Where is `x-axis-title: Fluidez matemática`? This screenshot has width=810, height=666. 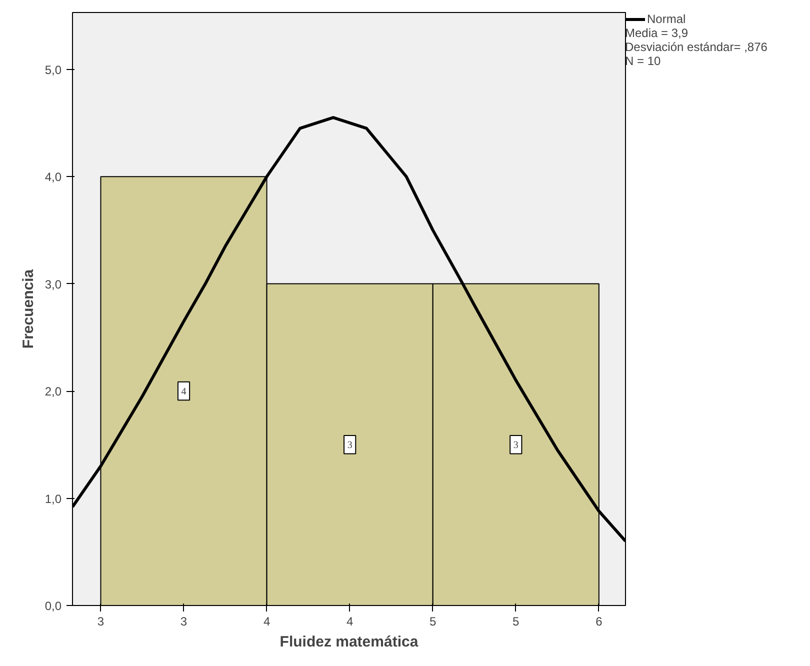 x-axis-title: Fluidez matemática is located at coordinates (349, 642).